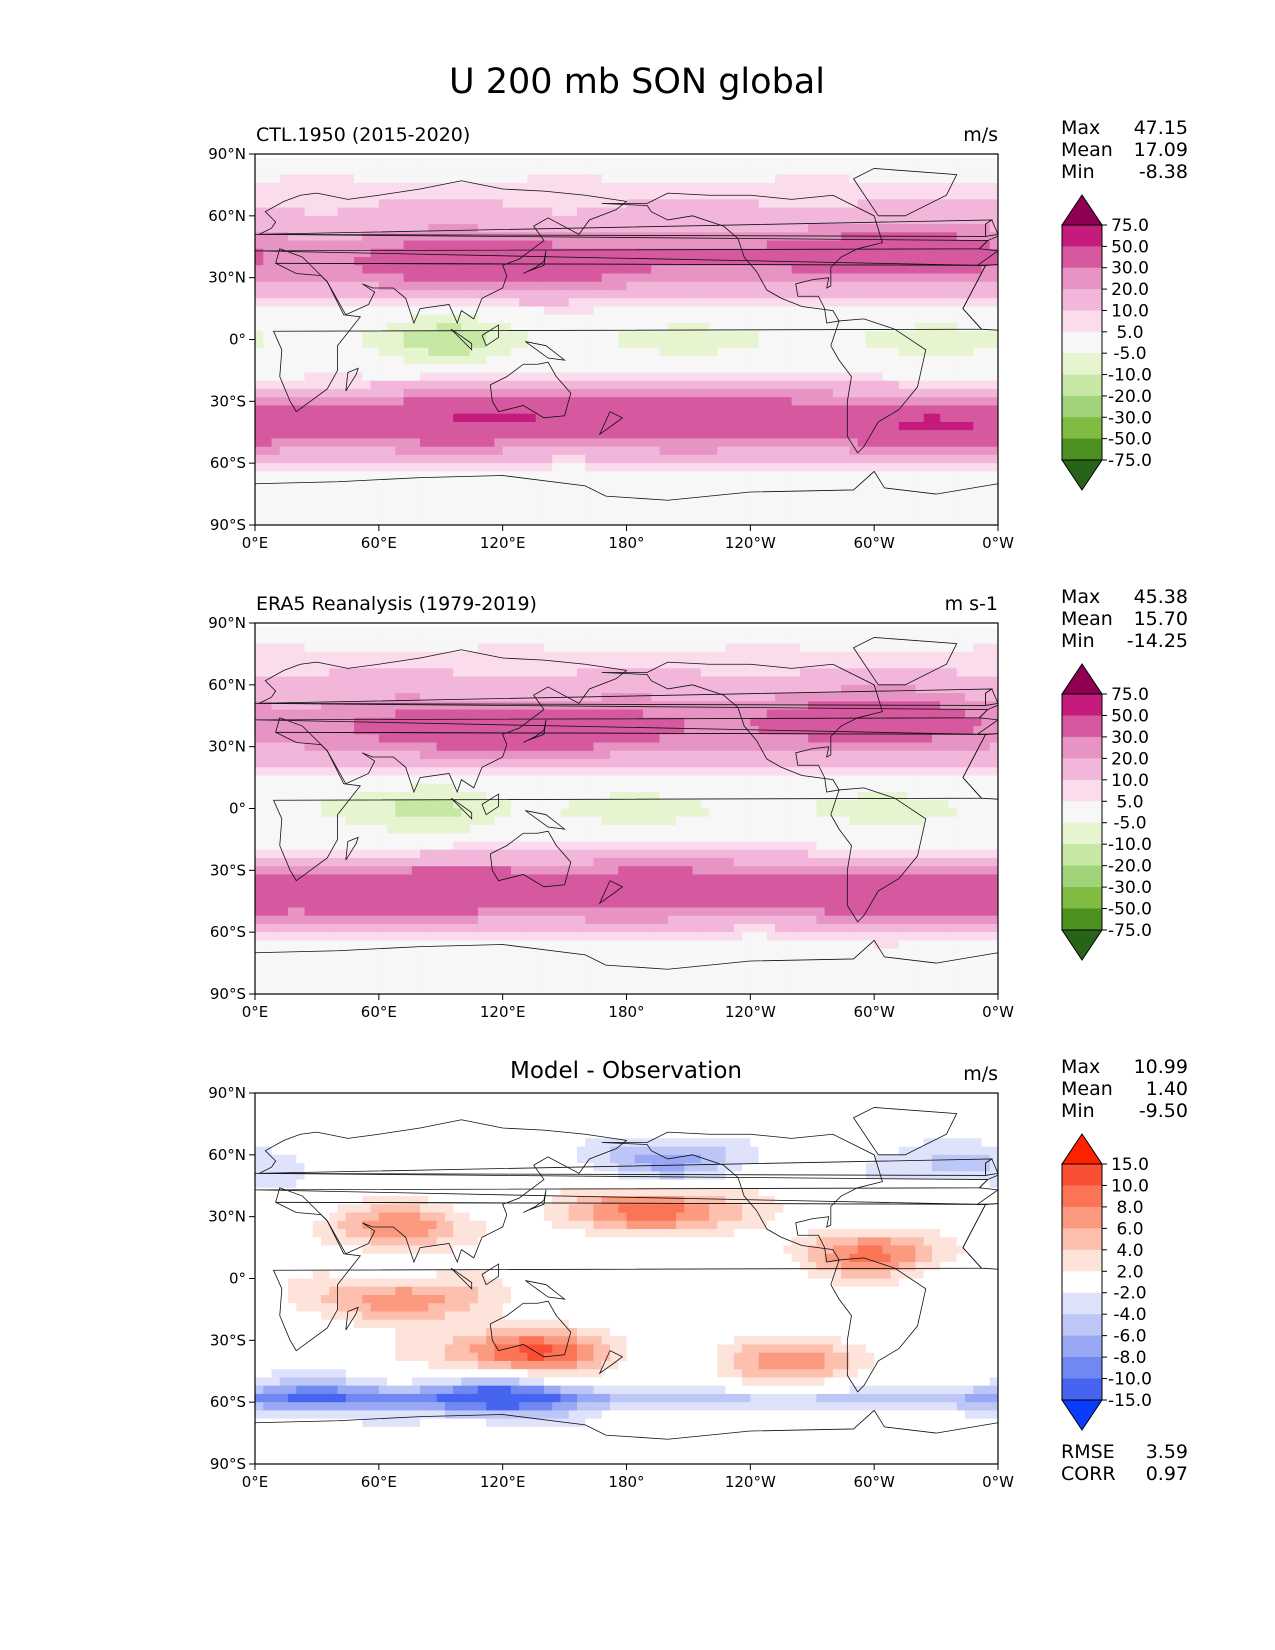 This screenshot has height=1650, width=1275. Describe the element at coordinates (980, 135) in the screenshot. I see `panel-model-units: m/s` at that location.